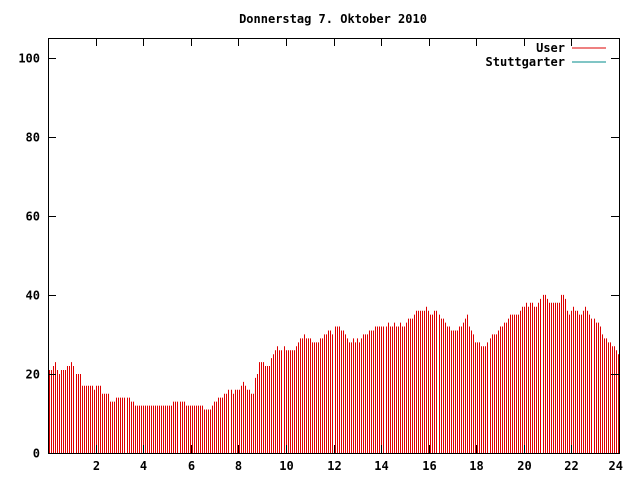 The image size is (640, 480). I want to click on x-tick-label: 16, so click(429, 466).